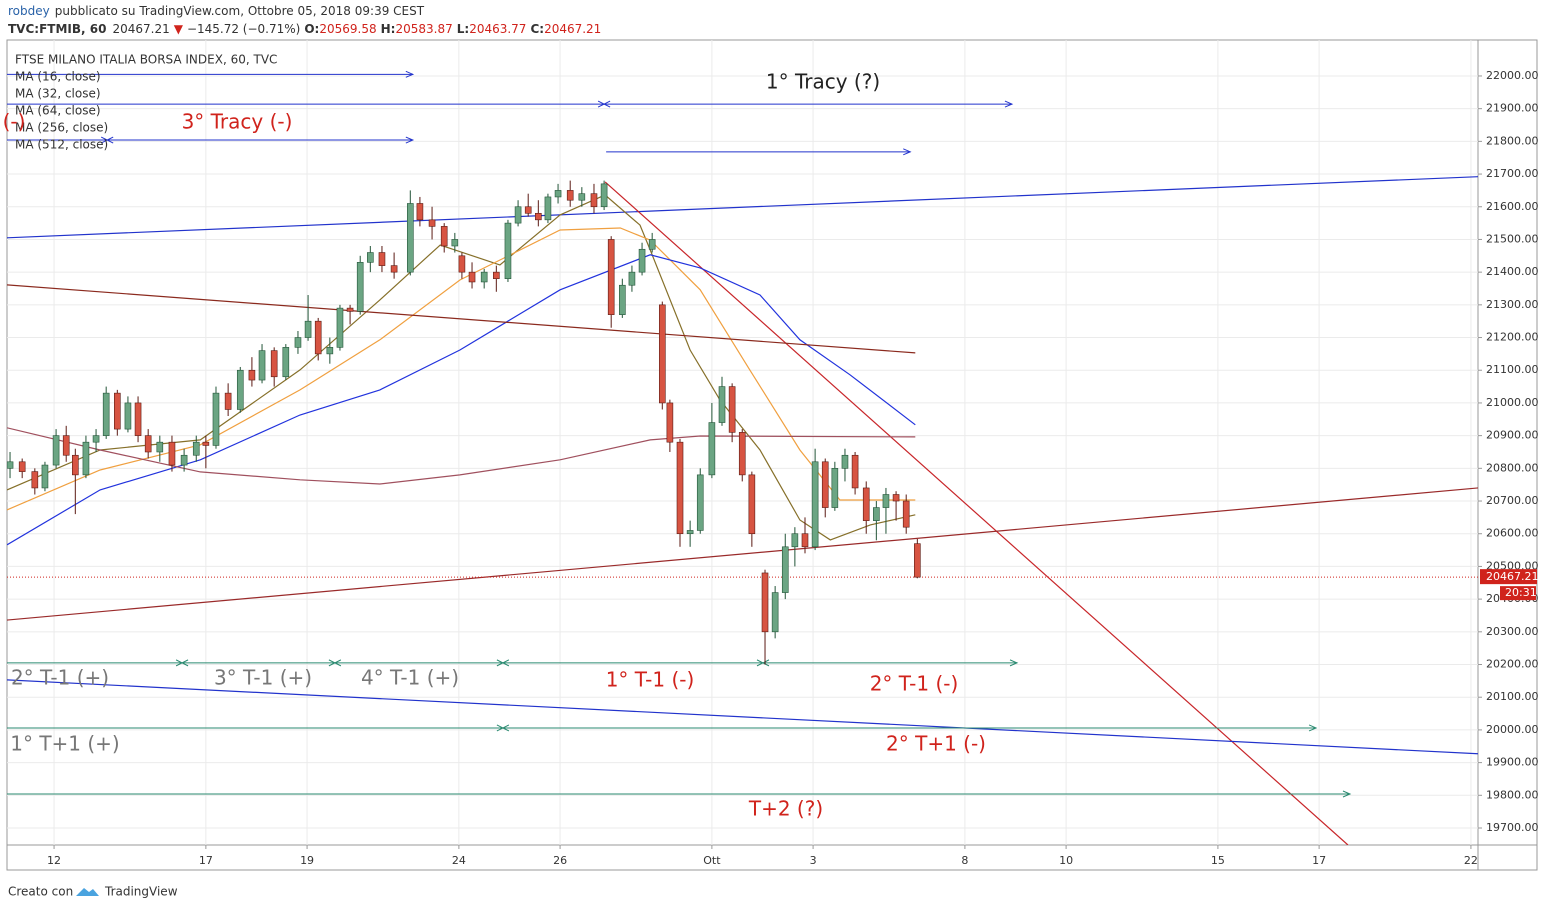  I want to click on annotation: 1° Tracy (?), so click(823, 82).